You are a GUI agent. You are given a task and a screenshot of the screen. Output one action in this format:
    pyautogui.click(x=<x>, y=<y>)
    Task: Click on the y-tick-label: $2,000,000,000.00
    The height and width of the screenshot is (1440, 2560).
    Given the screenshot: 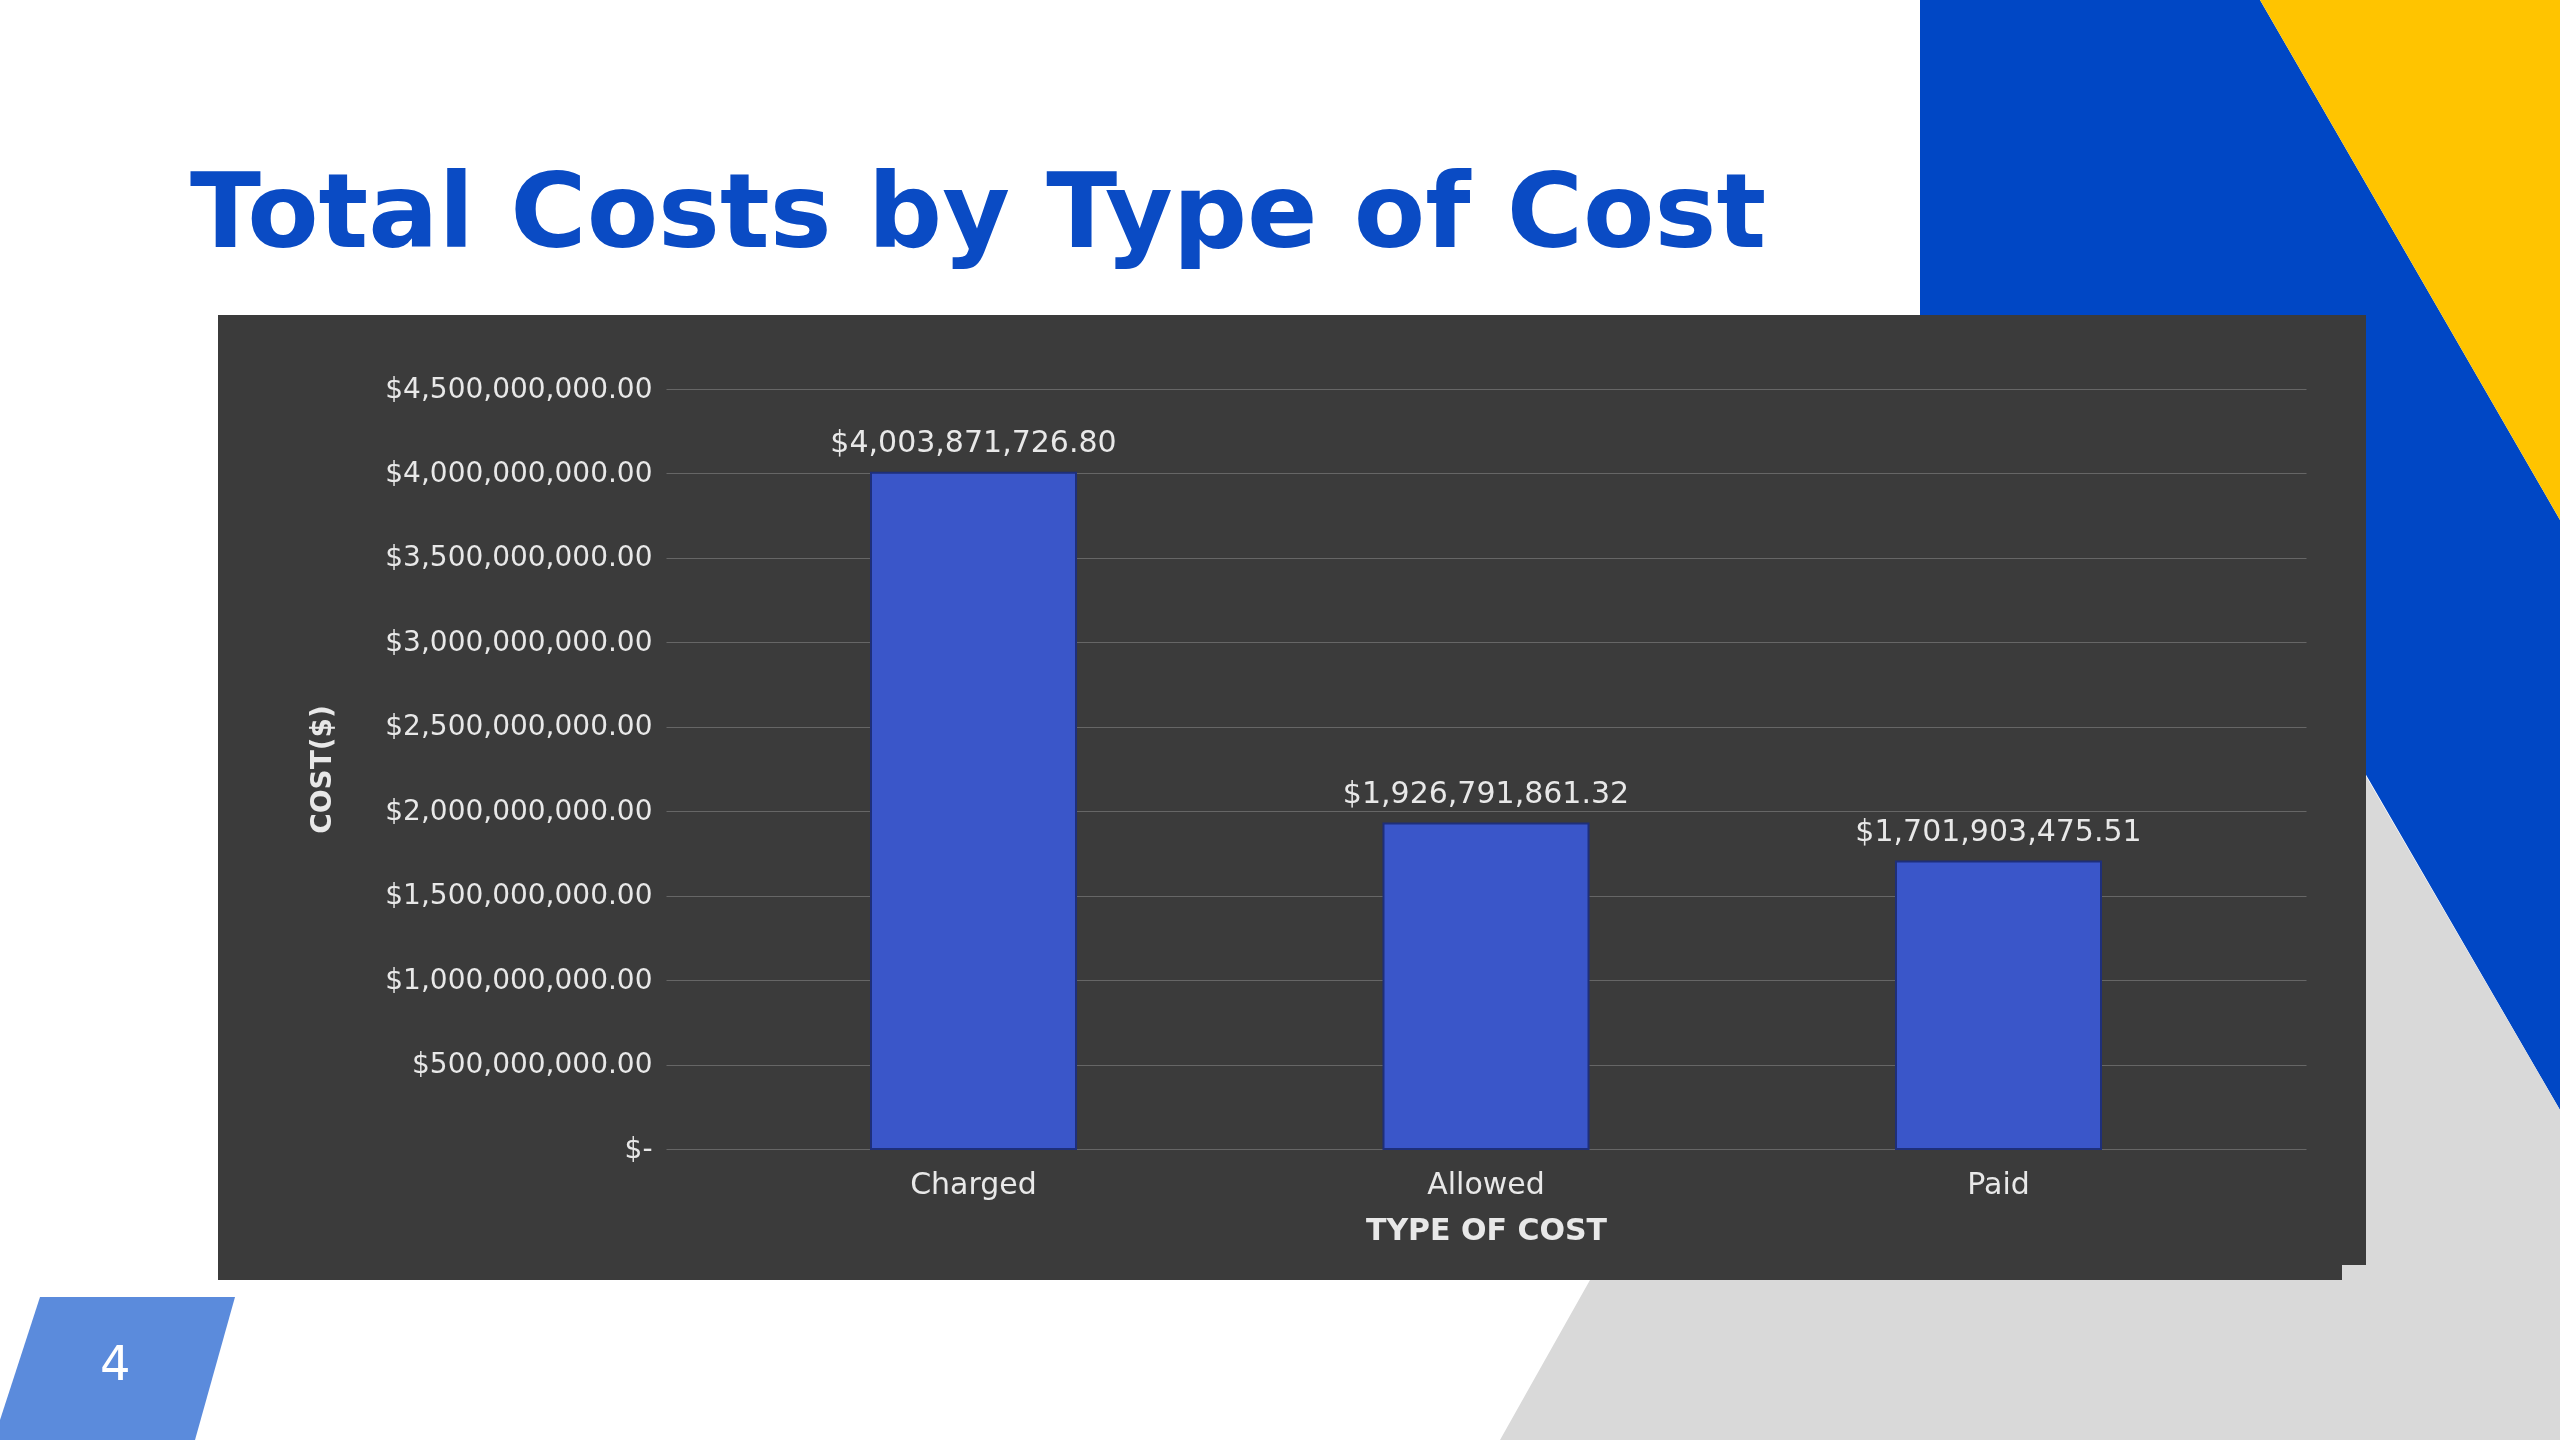 What is the action you would take?
    pyautogui.click(x=519, y=810)
    